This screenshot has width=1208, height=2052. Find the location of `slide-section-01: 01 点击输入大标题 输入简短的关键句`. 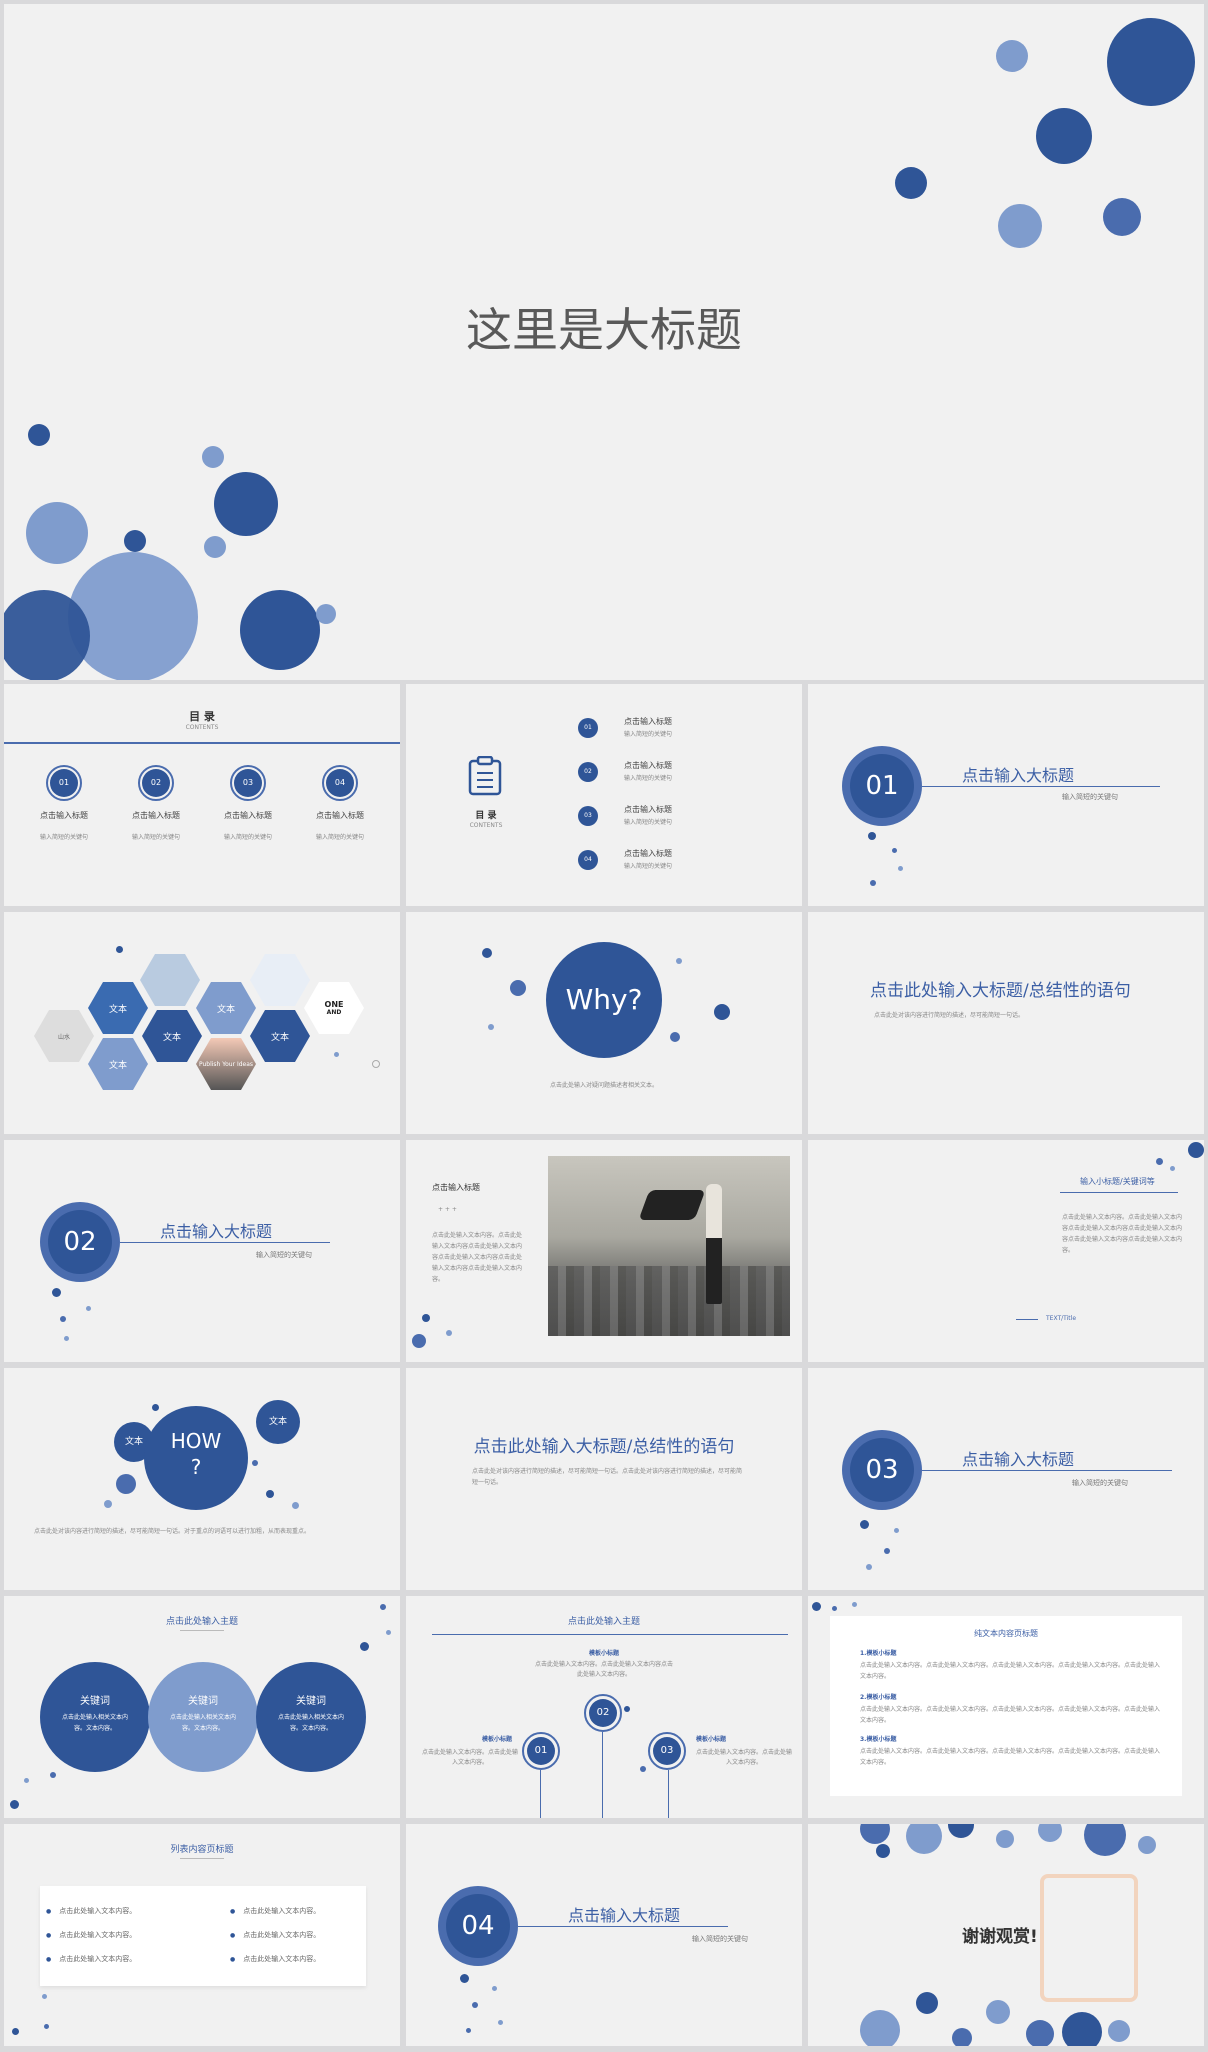

slide-section-01: 01 点击输入大标题 输入简短的关键句 is located at coordinates (1006, 795).